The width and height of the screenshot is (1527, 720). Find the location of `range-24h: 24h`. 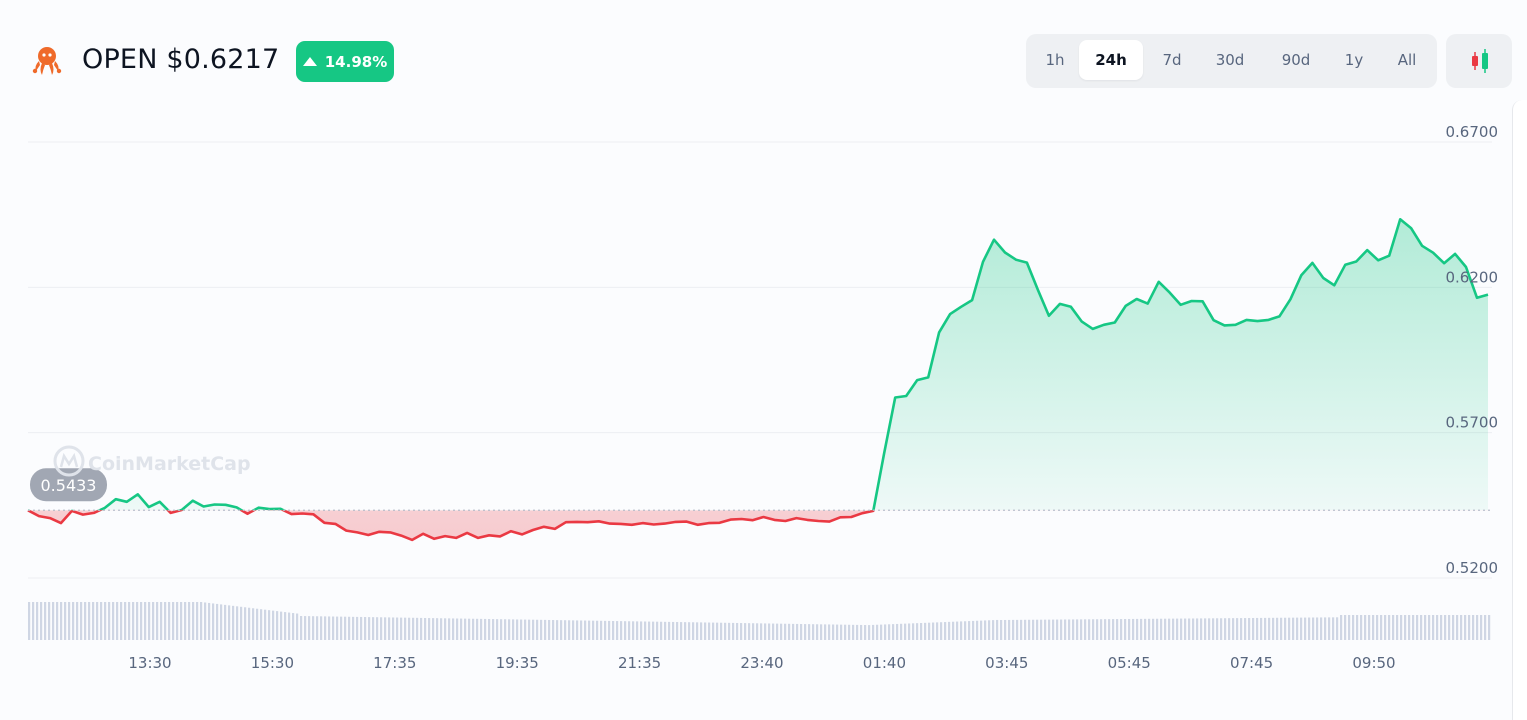

range-24h: 24h is located at coordinates (1111, 60).